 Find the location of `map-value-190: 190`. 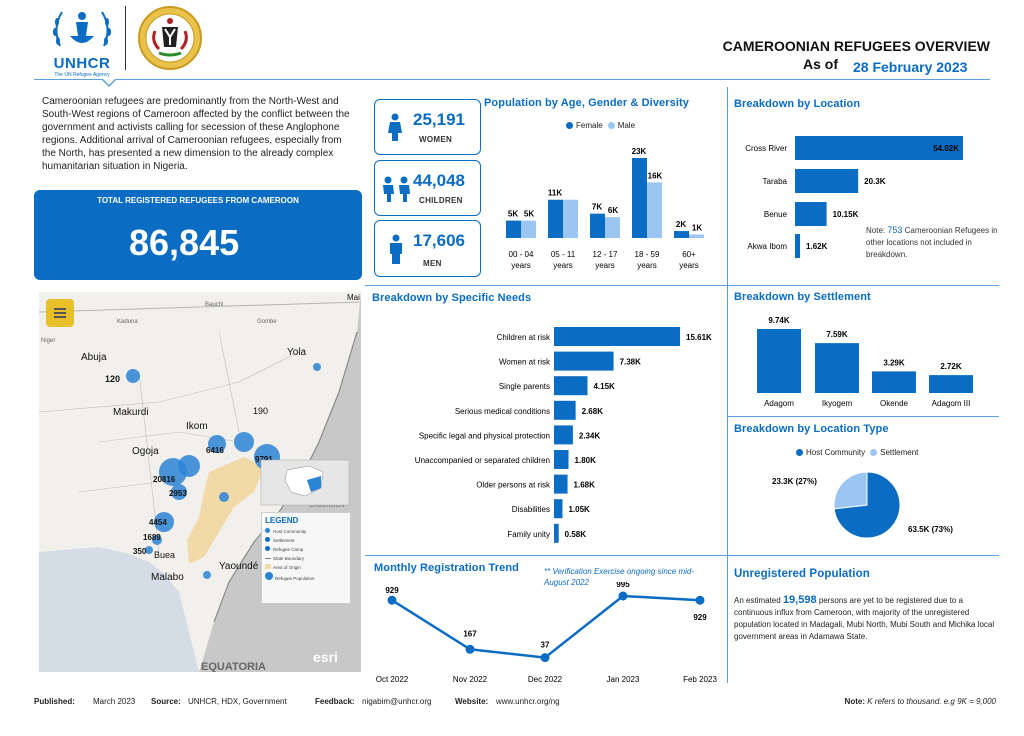

map-value-190: 190 is located at coordinates (260, 411).